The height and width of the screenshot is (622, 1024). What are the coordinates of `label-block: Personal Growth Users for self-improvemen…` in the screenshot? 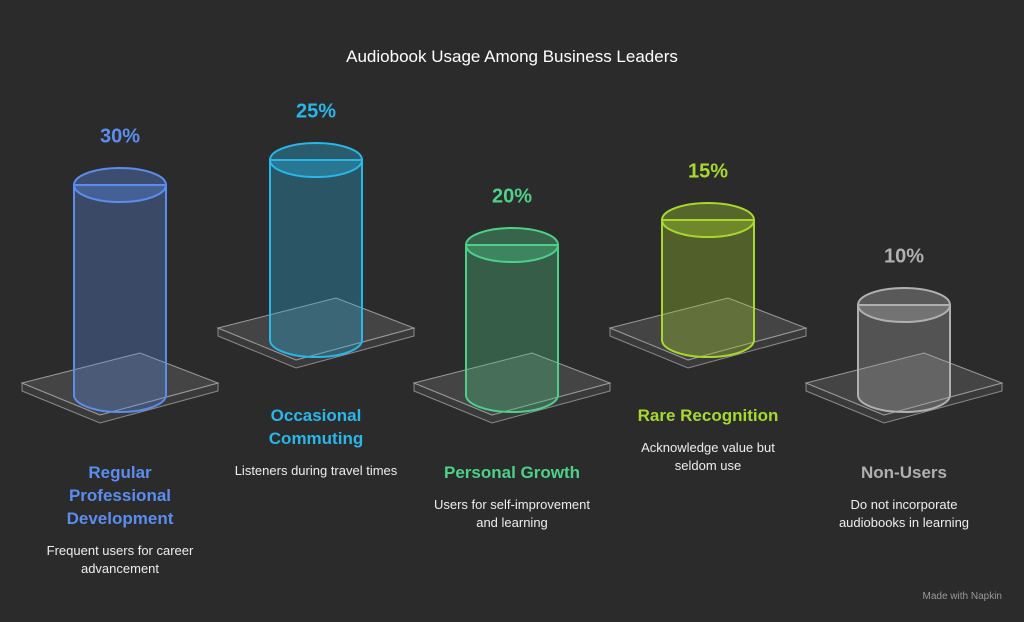 It's located at (512, 496).